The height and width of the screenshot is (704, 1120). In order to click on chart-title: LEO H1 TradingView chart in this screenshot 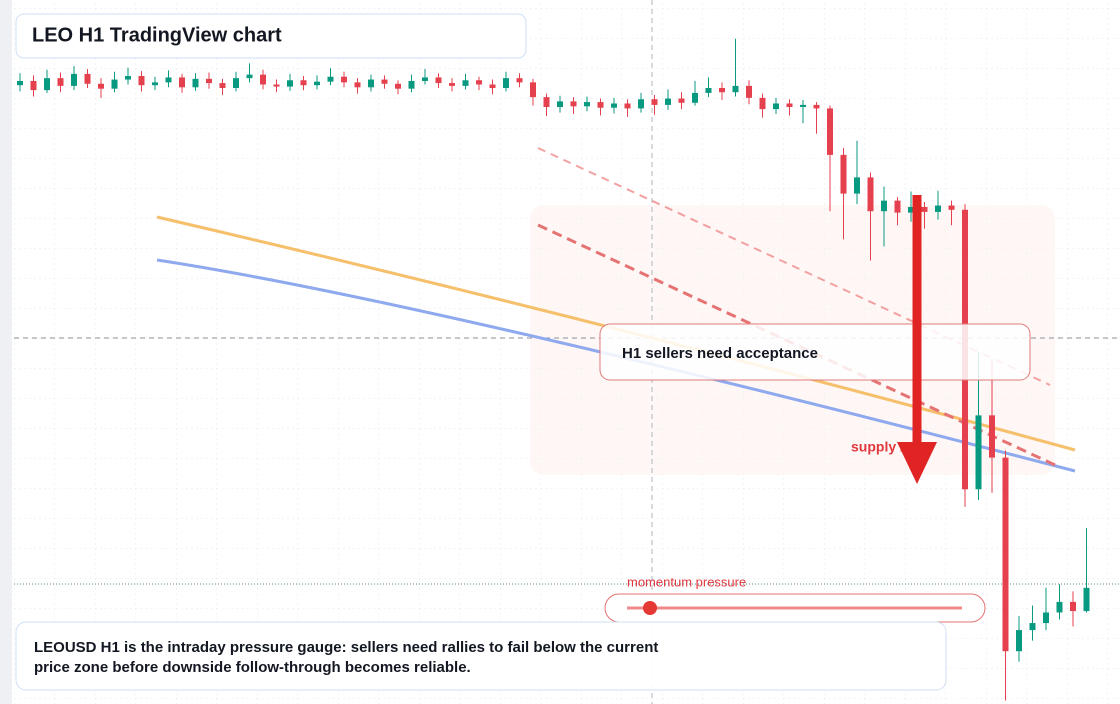, I will do `click(157, 35)`.